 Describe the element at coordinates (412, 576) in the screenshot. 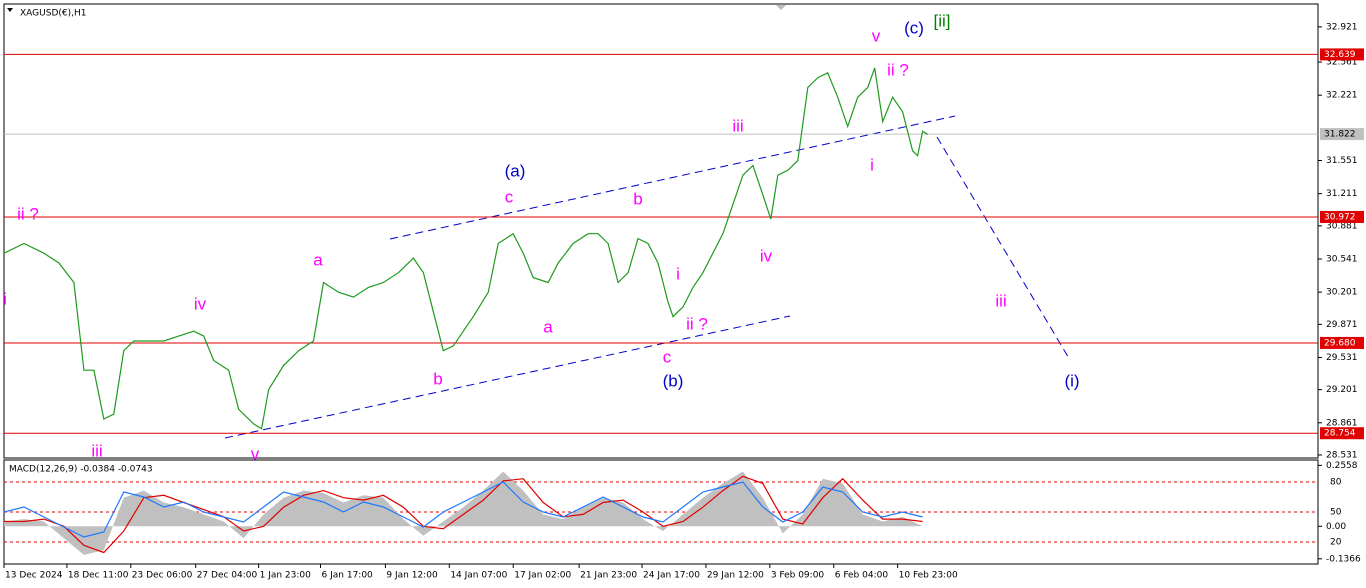

I see `x-tick-label: 9 Jan 12:00` at that location.